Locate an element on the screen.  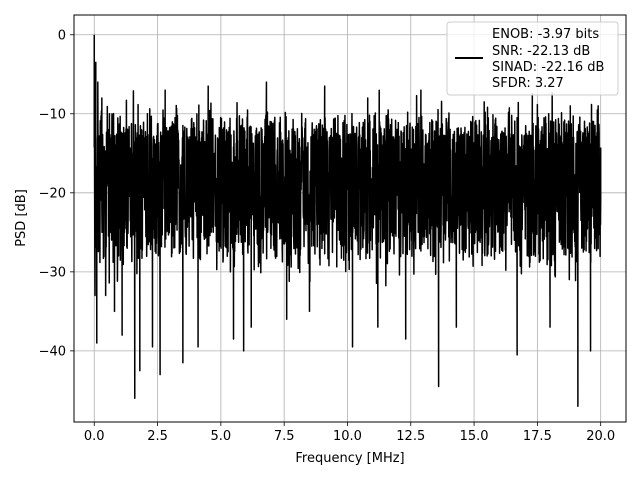
x-tick-label: 5.0 is located at coordinates (221, 436).